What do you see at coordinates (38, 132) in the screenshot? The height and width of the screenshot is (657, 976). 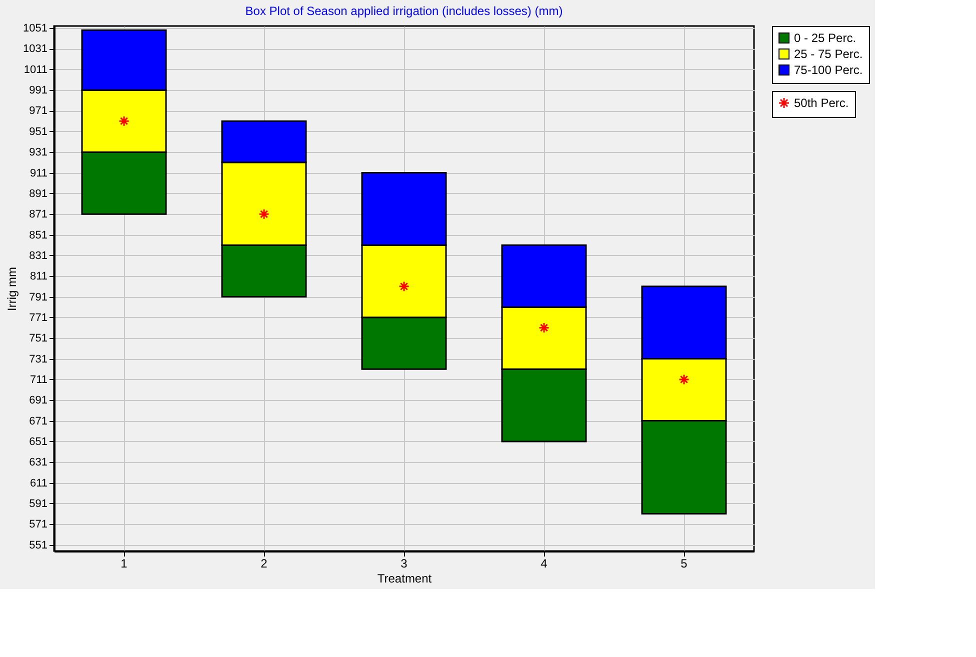 I see `y-tick-label: 951` at bounding box center [38, 132].